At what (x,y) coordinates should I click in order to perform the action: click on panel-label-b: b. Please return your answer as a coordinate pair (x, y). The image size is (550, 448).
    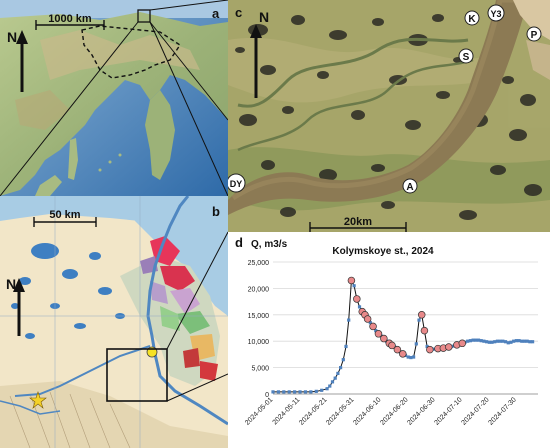
    Looking at the image, I should click on (216, 211).